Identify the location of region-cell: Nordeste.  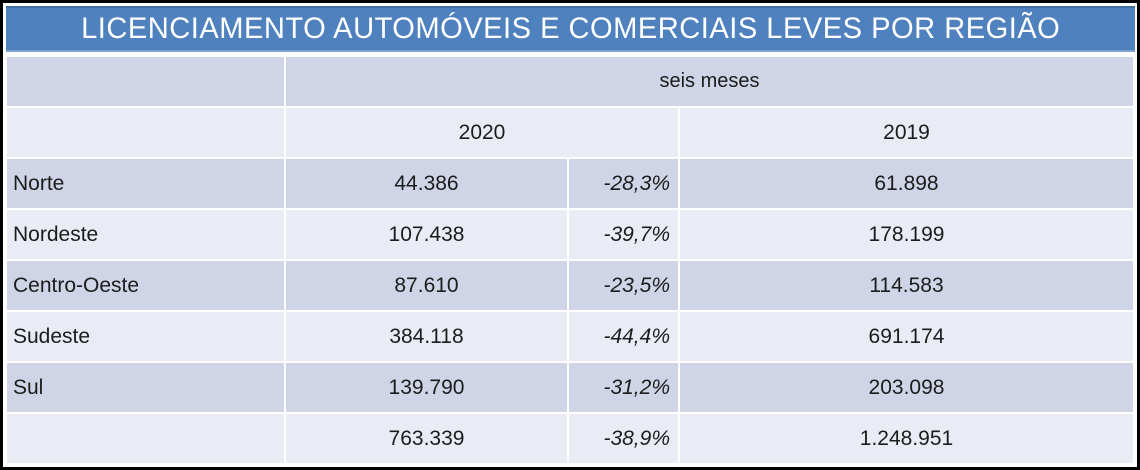
(145, 234).